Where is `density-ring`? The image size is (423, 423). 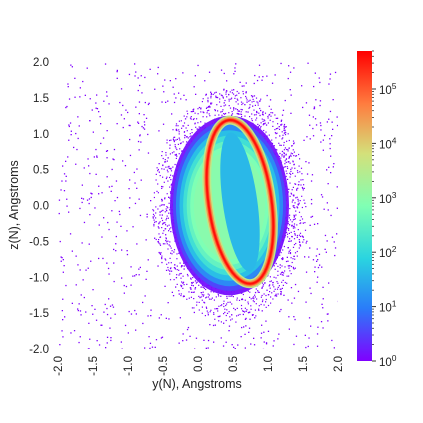
density-ring is located at coordinates (240, 202).